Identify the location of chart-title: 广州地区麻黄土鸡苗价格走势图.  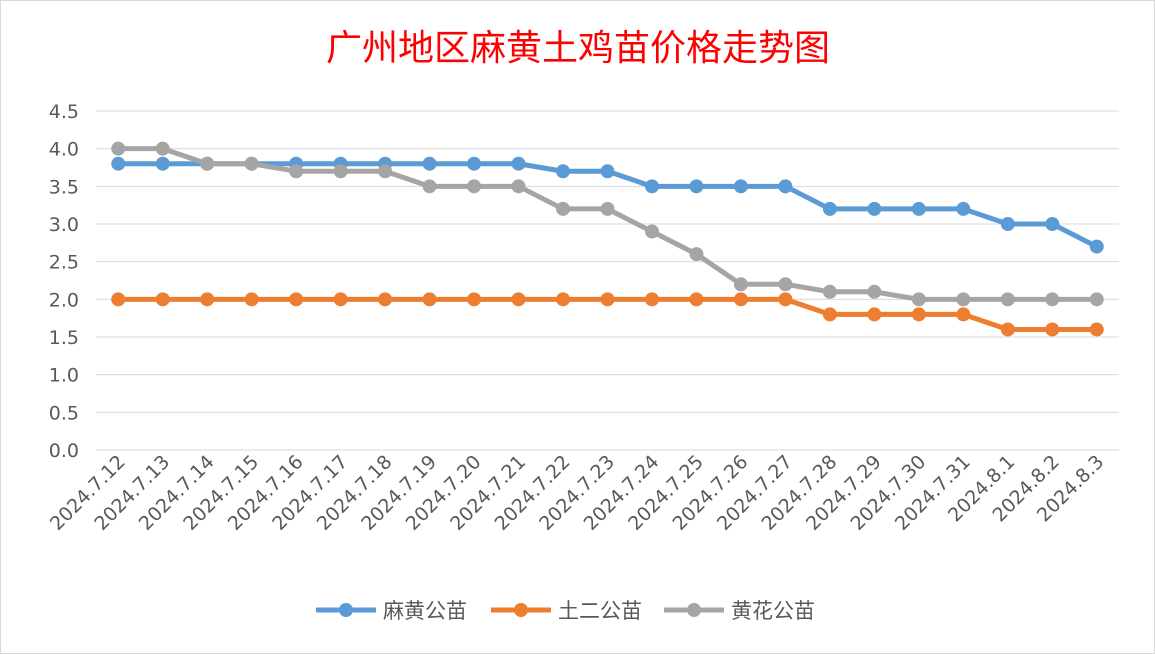
(578, 48).